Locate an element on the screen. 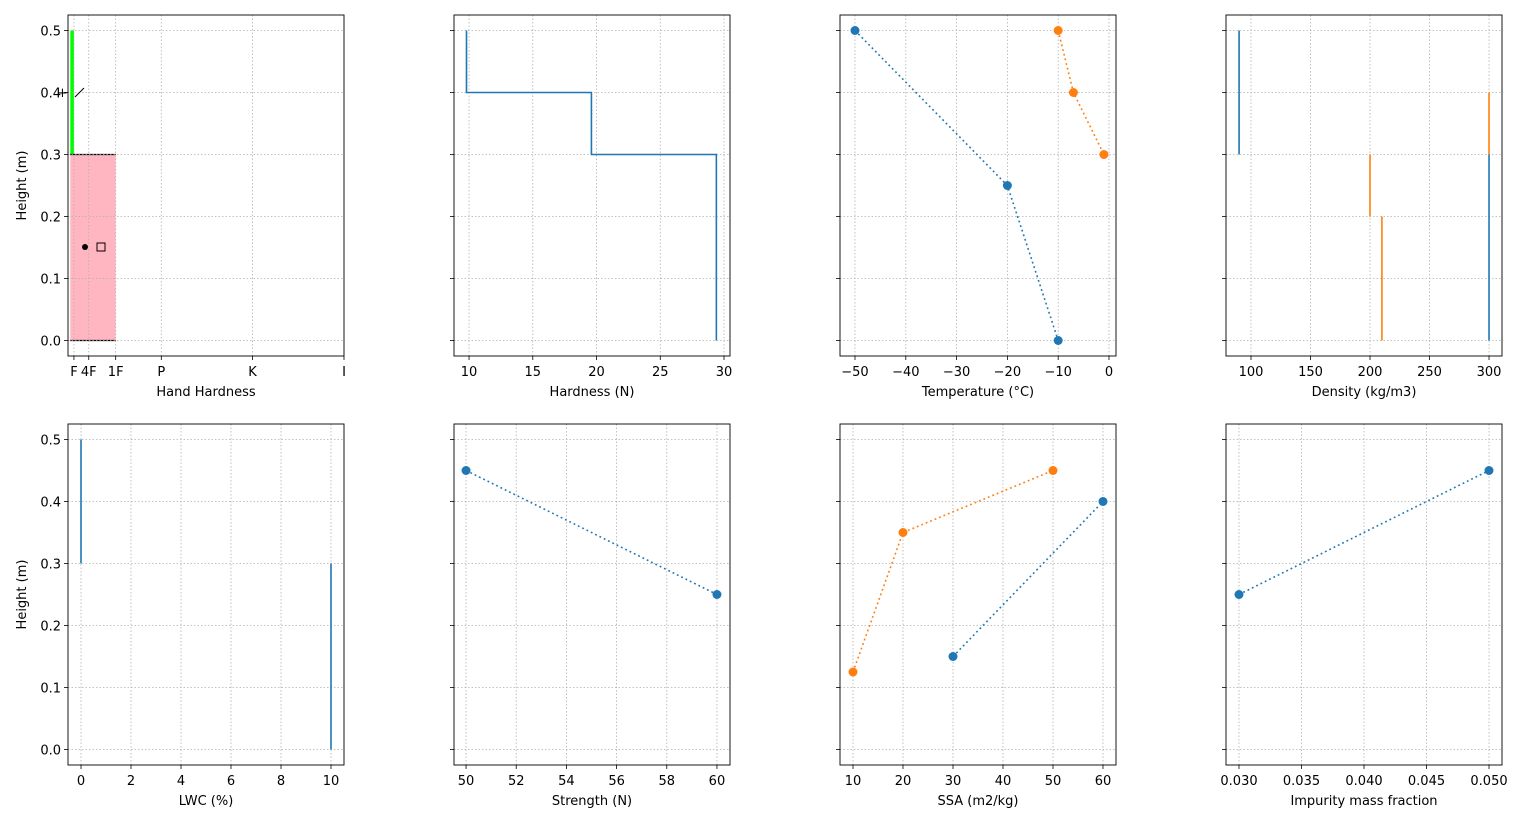 This screenshot has width=1522, height=828. x-tick-label: 15 is located at coordinates (533, 372).